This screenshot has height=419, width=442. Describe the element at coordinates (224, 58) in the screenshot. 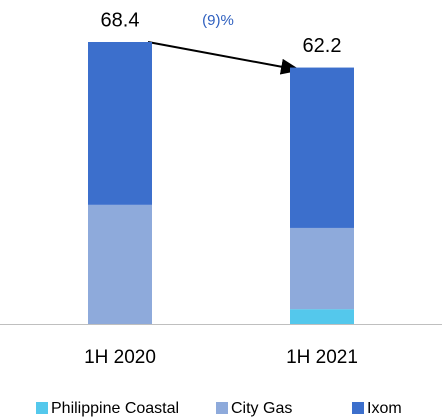

I see `change-arrow` at that location.